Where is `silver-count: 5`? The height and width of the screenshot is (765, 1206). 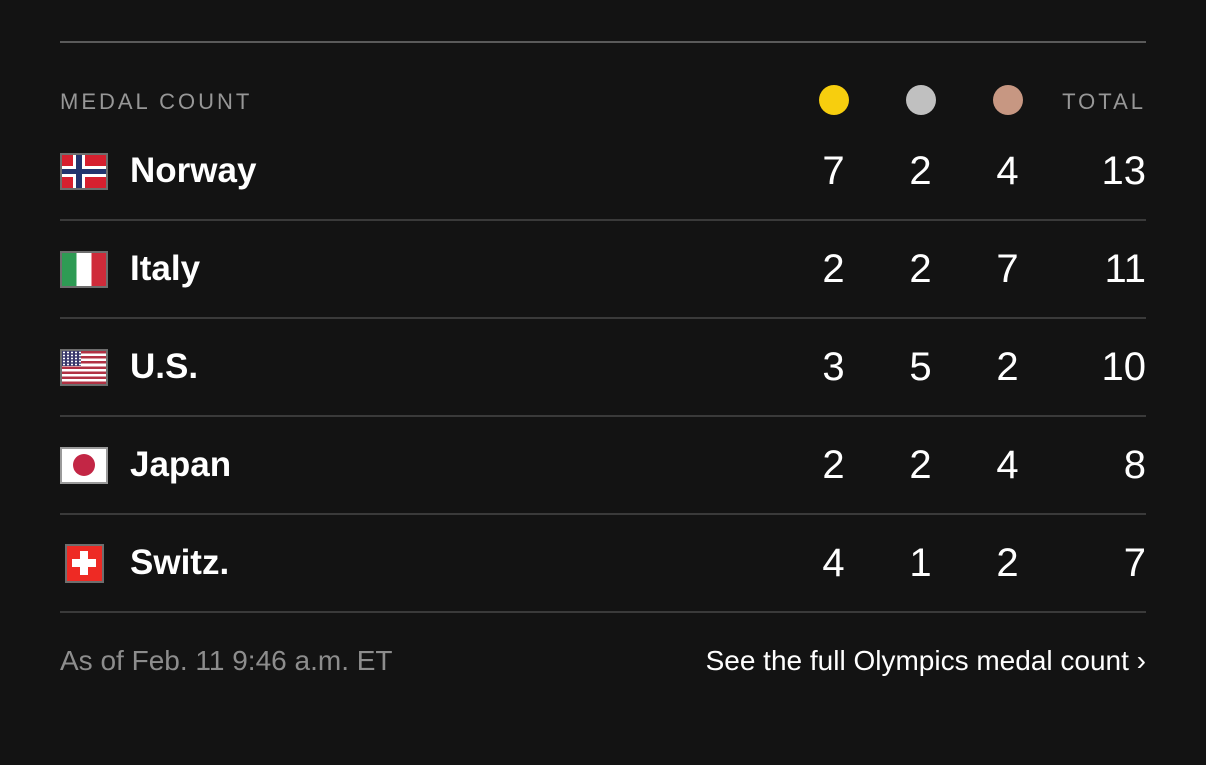
silver-count: 5 is located at coordinates (920, 366).